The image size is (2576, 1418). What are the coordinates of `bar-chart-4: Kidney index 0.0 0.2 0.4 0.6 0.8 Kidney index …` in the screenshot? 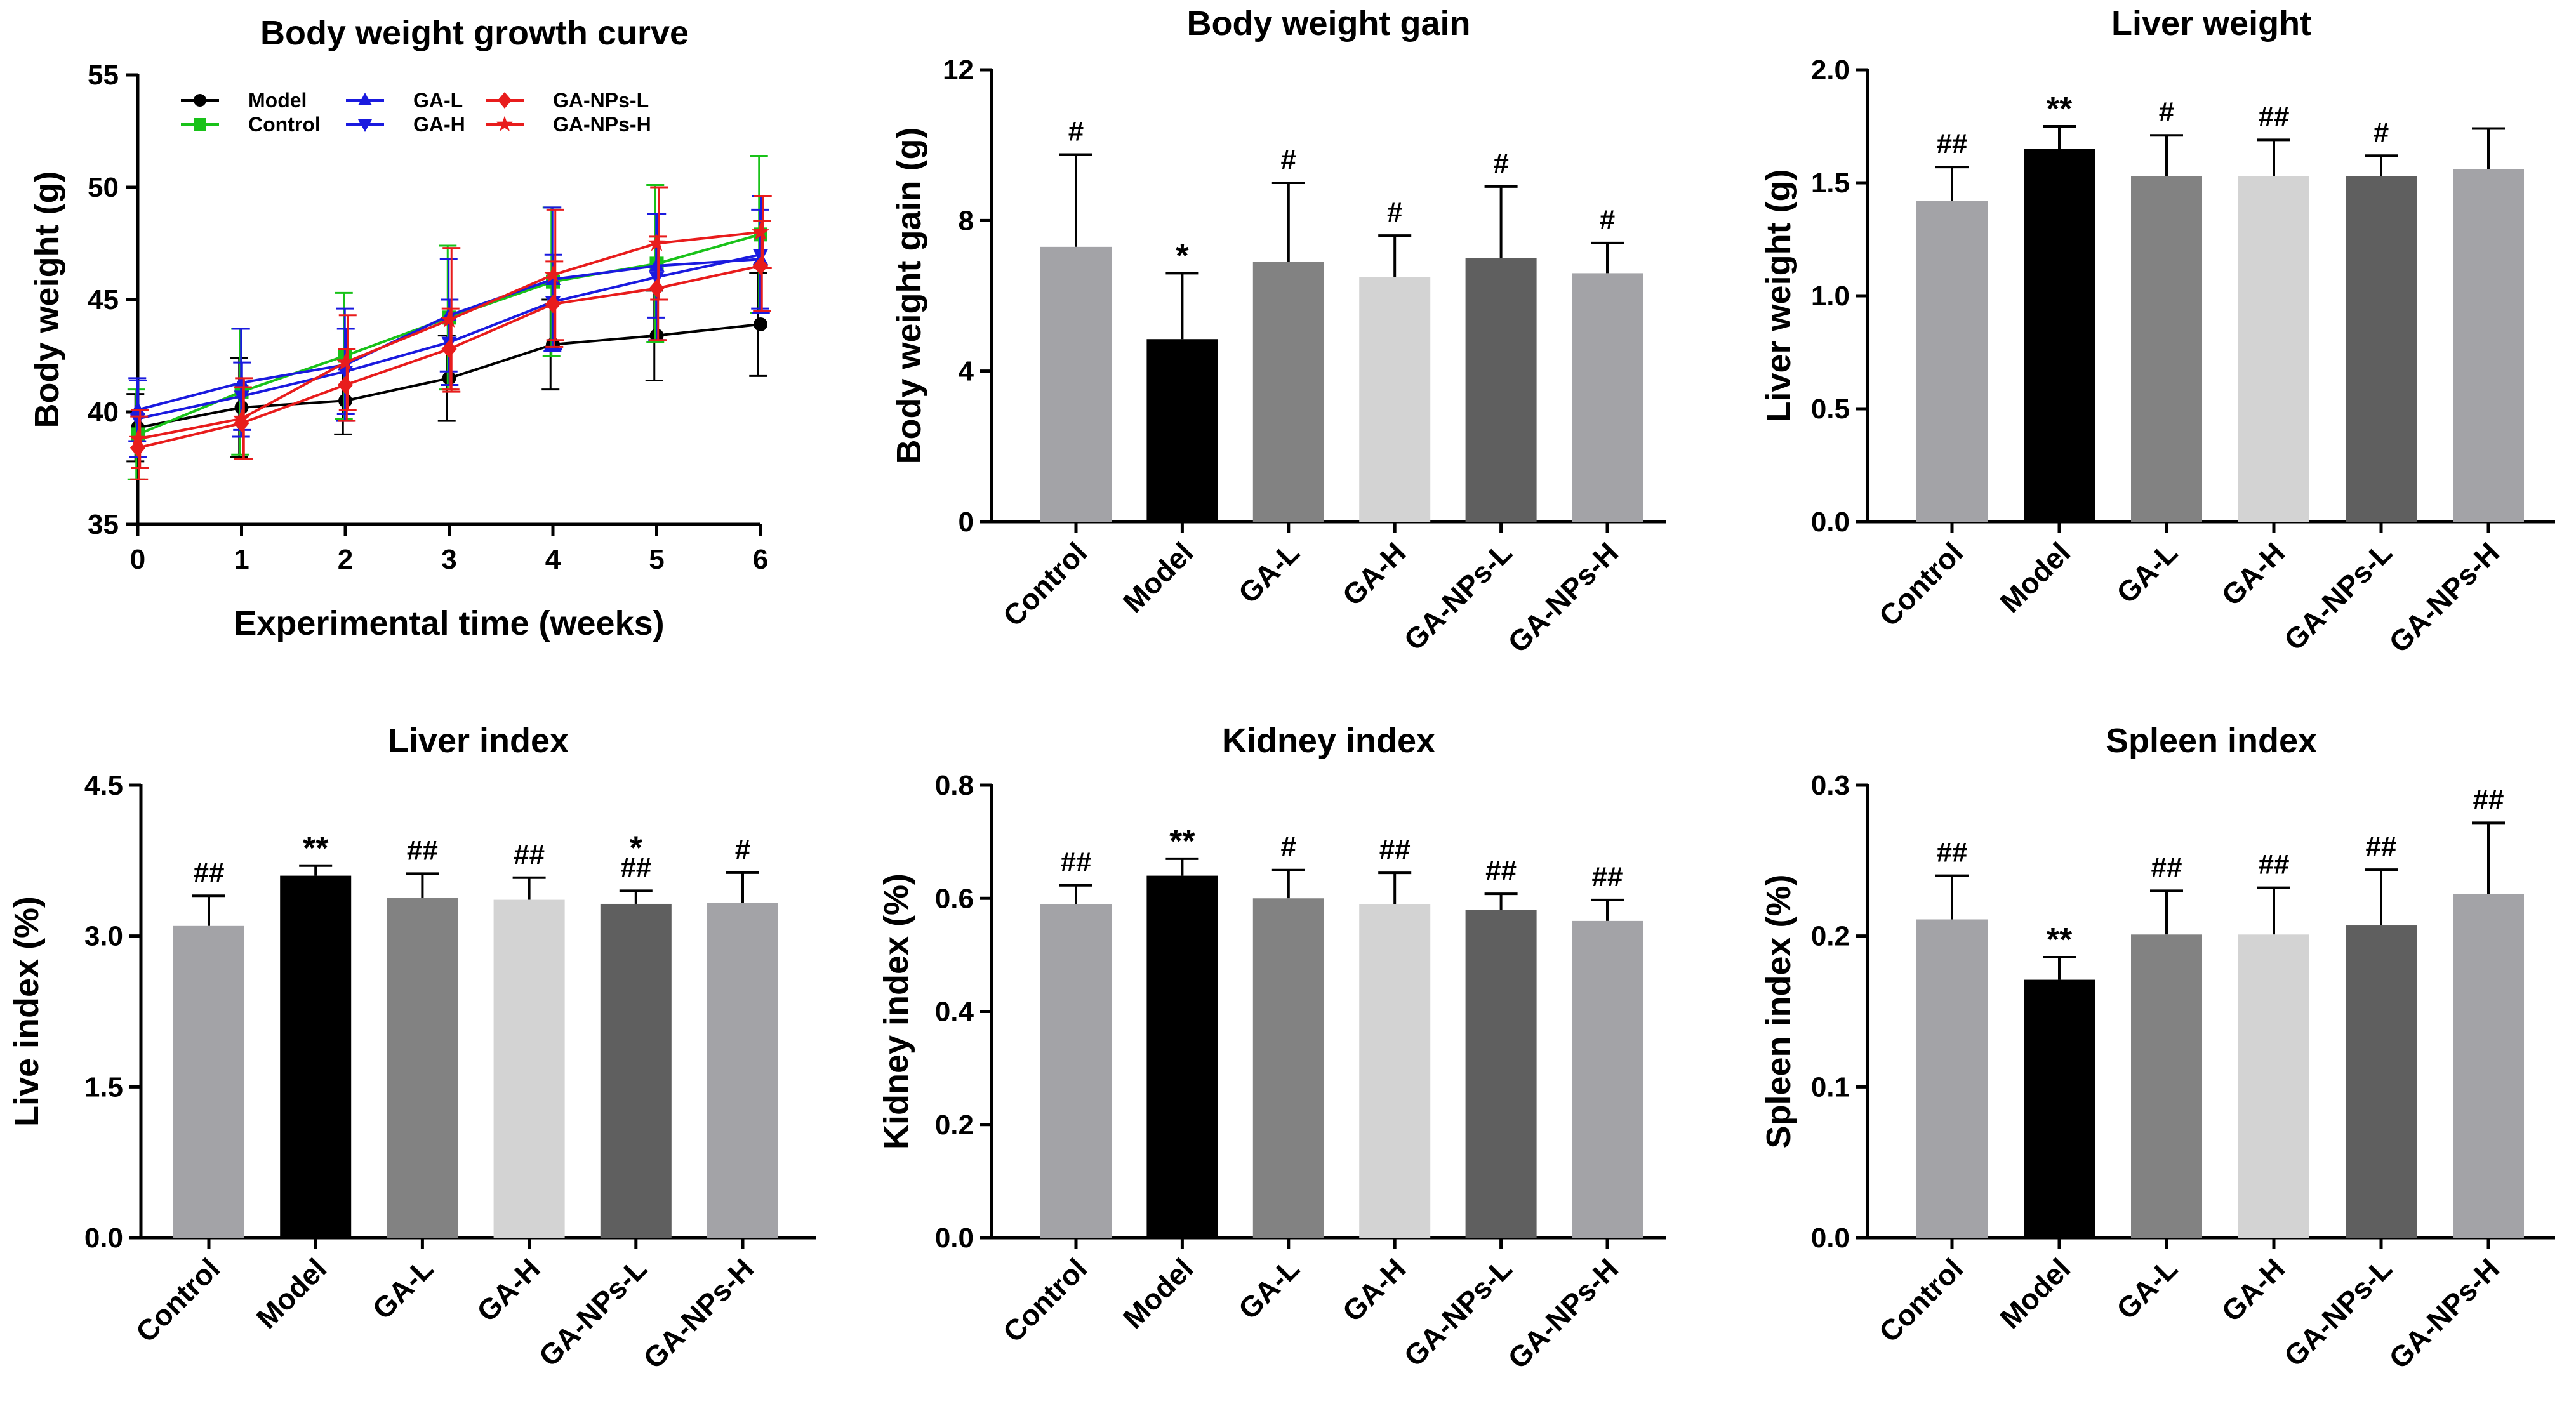 It's located at (1271, 1048).